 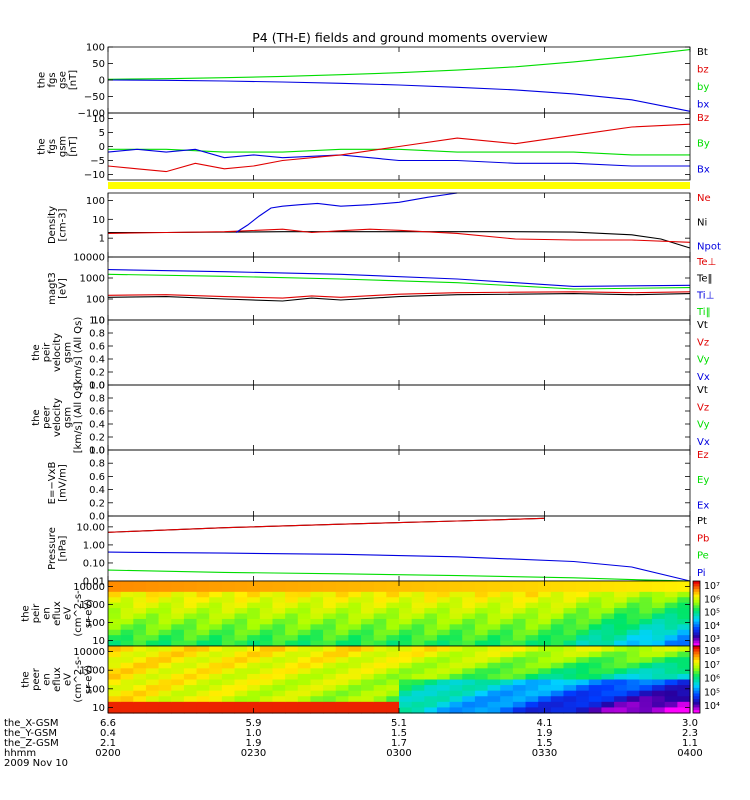 What do you see at coordinates (97, 425) in the screenshot?
I see `y-tick-label: 0.4` at bounding box center [97, 425].